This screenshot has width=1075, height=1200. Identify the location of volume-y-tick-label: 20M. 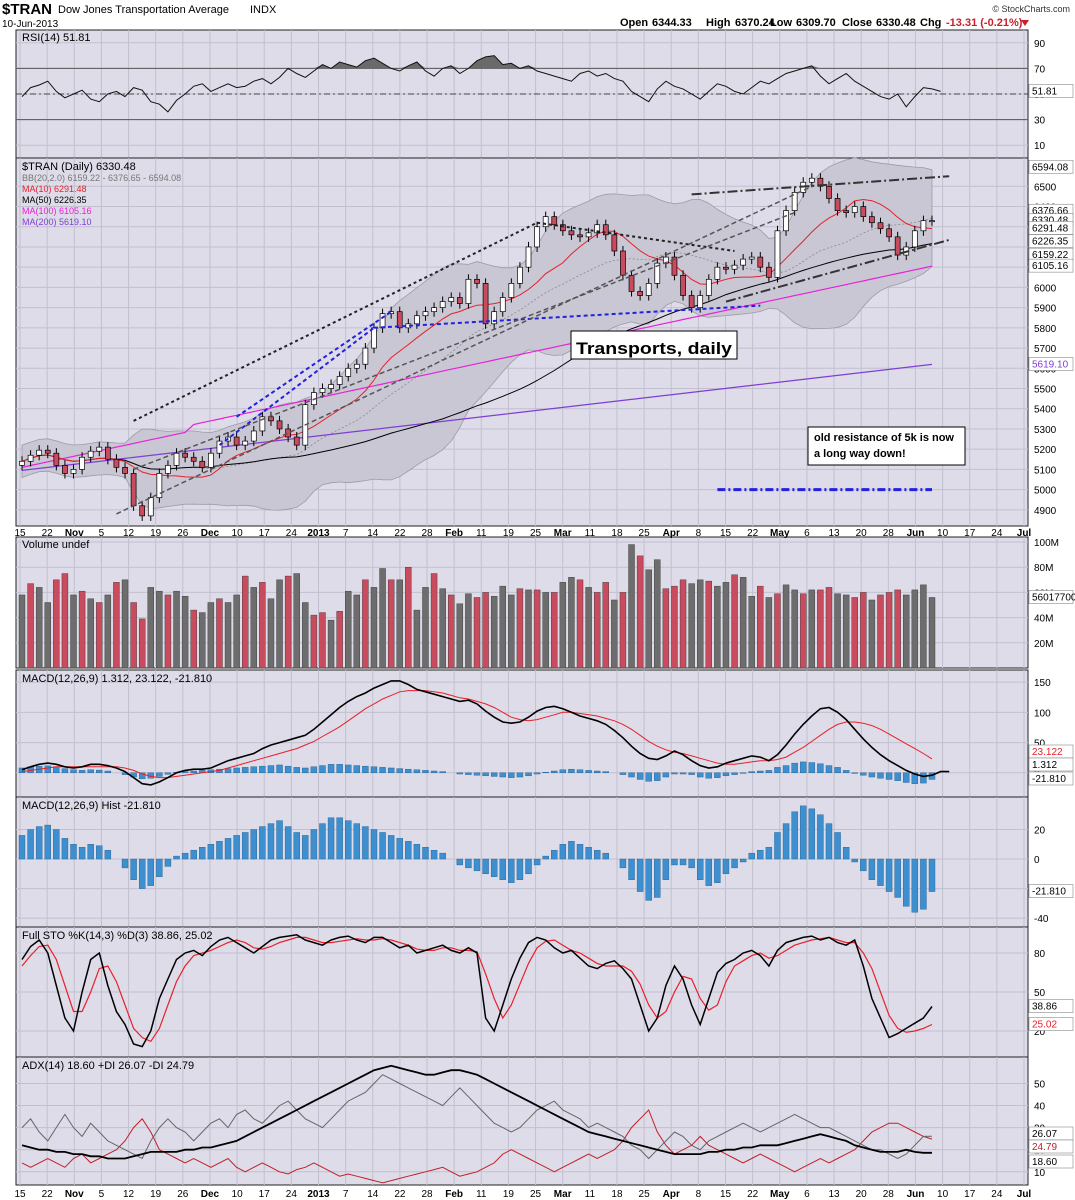
(1043, 644).